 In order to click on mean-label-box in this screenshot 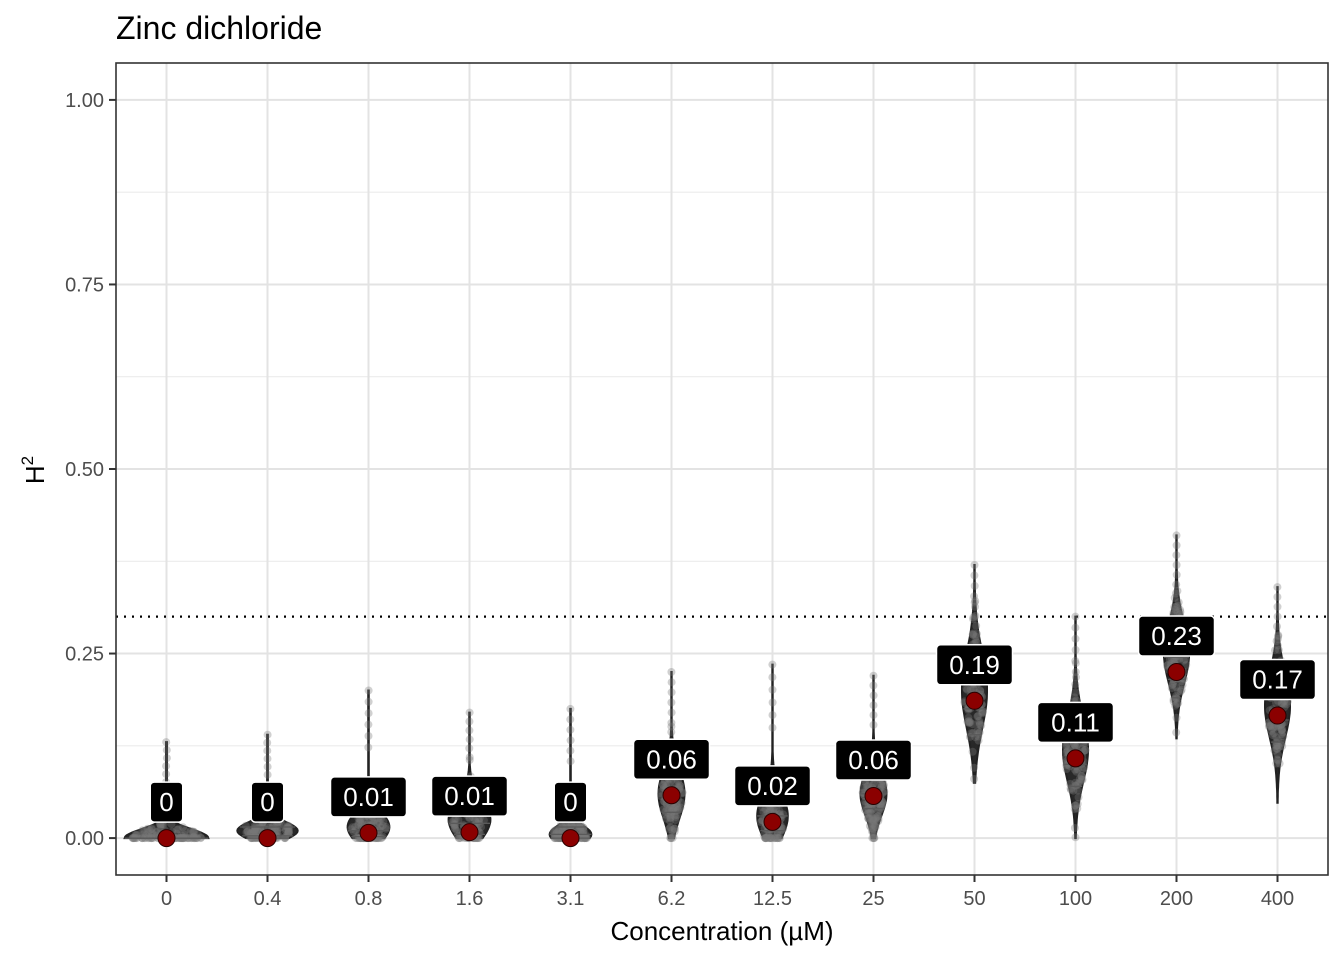, I will do `click(772, 786)`.